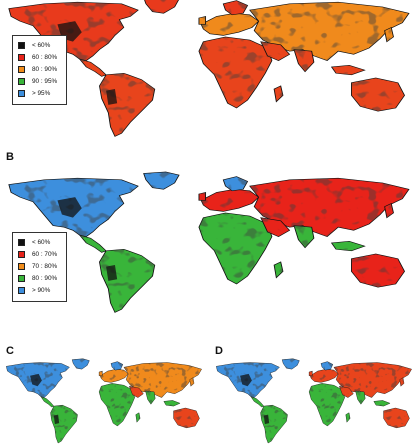 The width and height of the screenshot is (420, 444). I want to click on legend-item: > 90%, so click(39, 290).